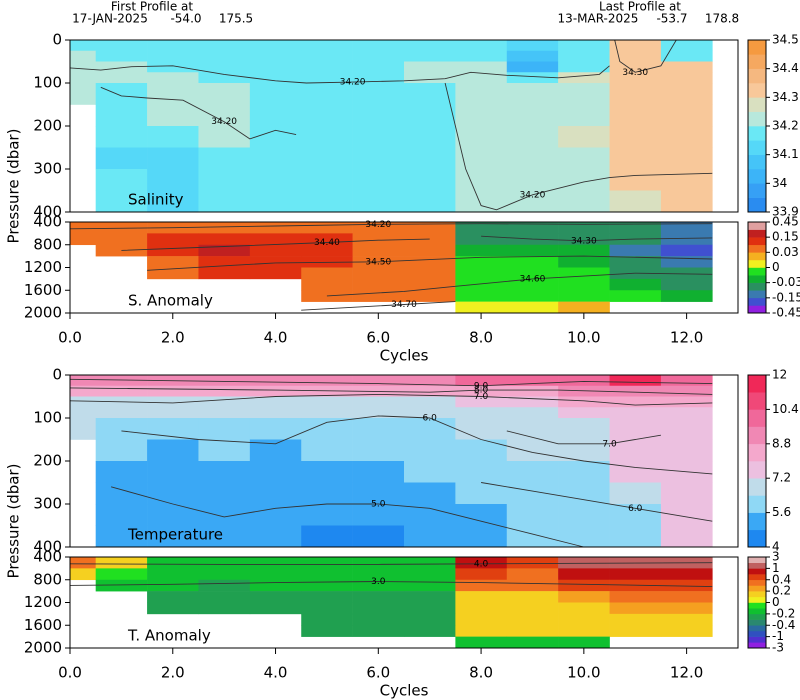 The image size is (800, 700). I want to click on y-tick-label: 100, so click(47, 83).